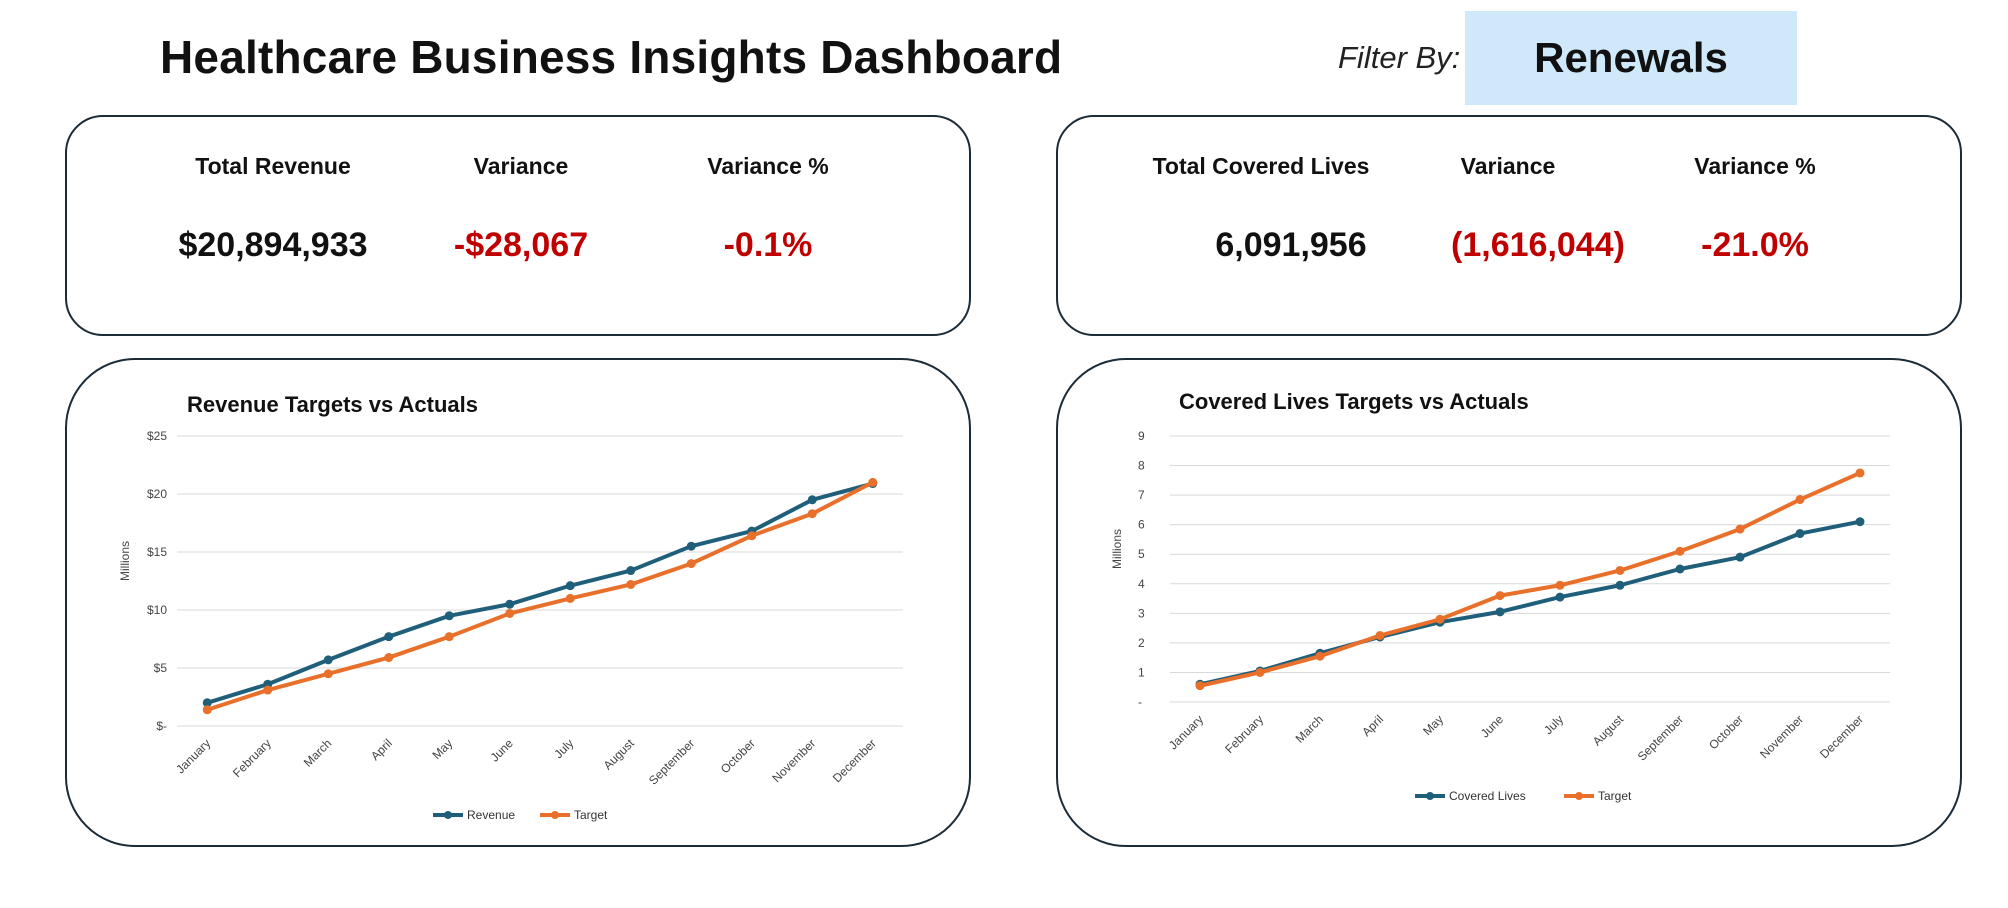 The width and height of the screenshot is (2008, 908). Describe the element at coordinates (332, 404) in the screenshot. I see `revenue-chart-title: Revenue Targets vs Actuals` at that location.